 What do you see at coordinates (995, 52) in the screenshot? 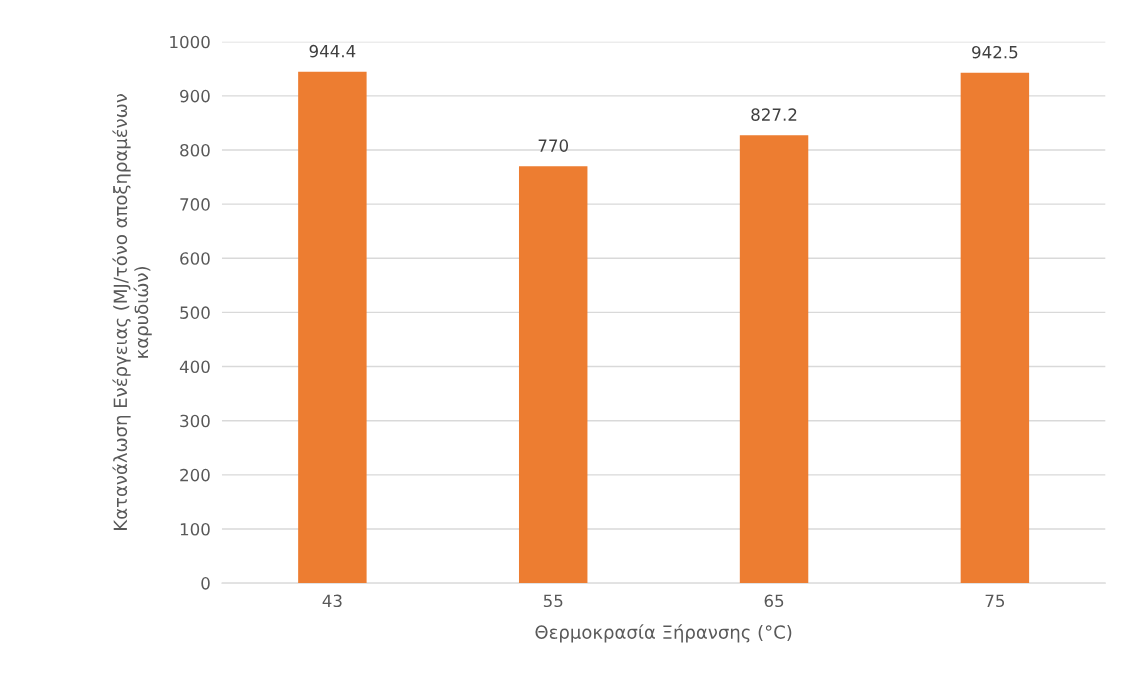
I see `data-label: 942.5` at bounding box center [995, 52].